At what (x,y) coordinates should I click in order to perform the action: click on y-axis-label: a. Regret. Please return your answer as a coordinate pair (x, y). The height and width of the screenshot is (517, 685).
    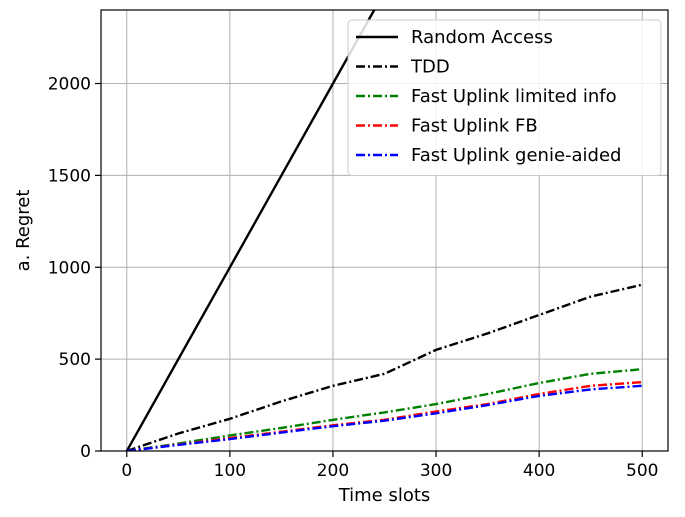
    Looking at the image, I should click on (23, 231).